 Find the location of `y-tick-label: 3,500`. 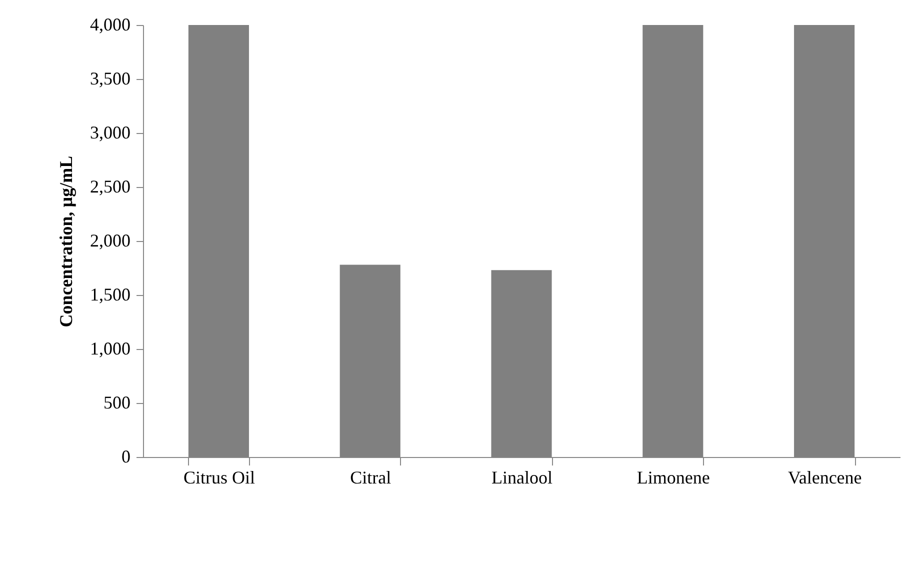

y-tick-label: 3,500 is located at coordinates (110, 78).